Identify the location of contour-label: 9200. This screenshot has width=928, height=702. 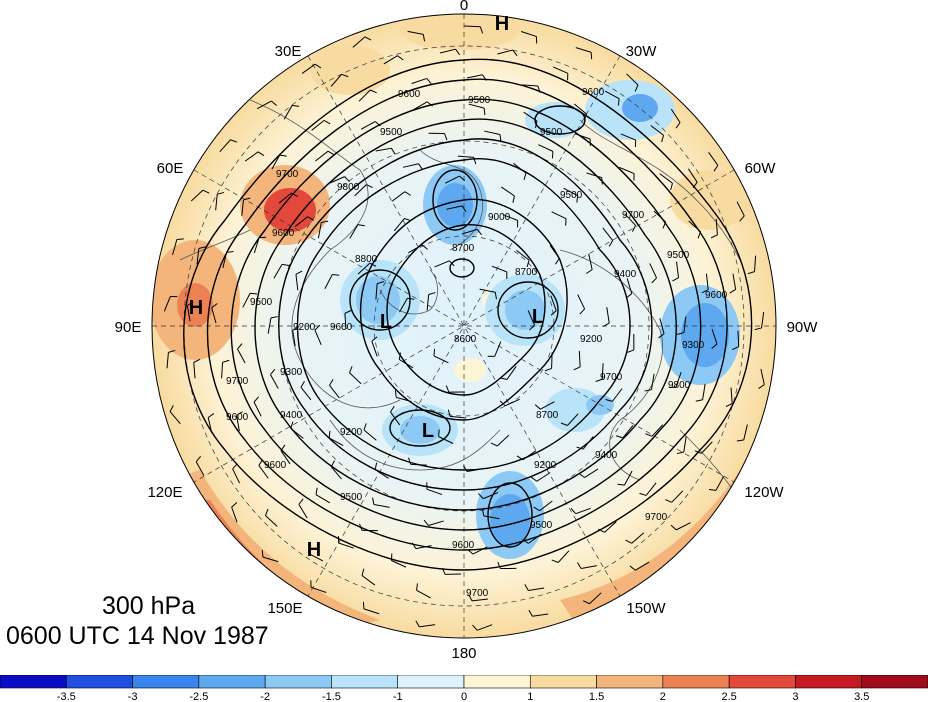
(351, 432).